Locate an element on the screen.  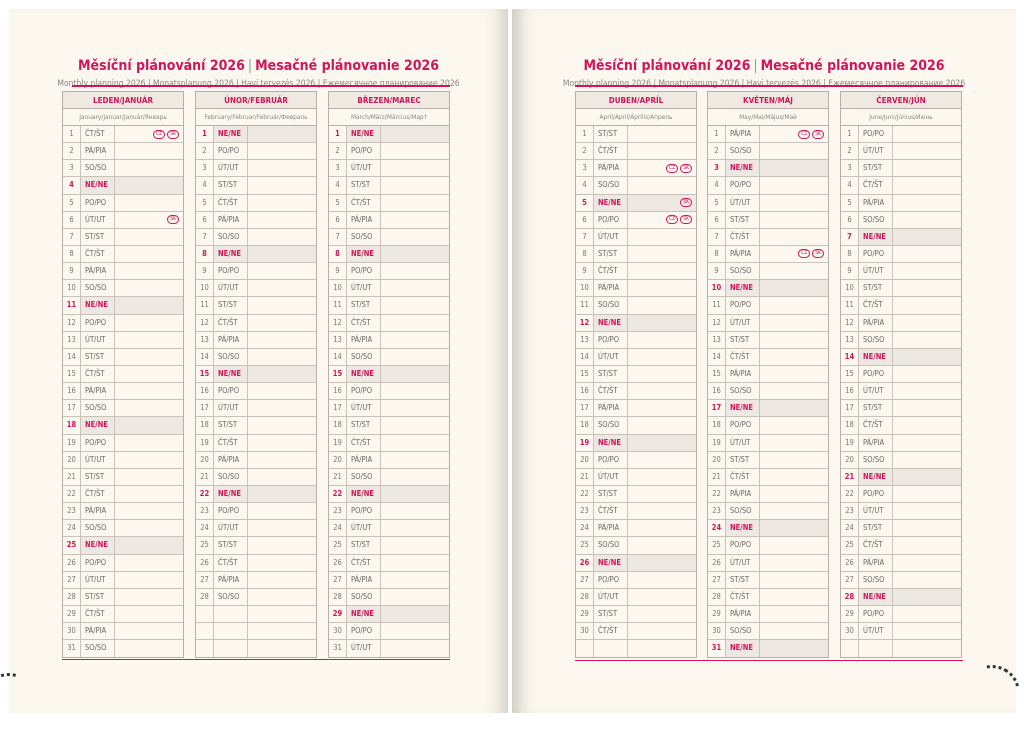
day-row: 20 ST/ST is located at coordinates (768, 460).